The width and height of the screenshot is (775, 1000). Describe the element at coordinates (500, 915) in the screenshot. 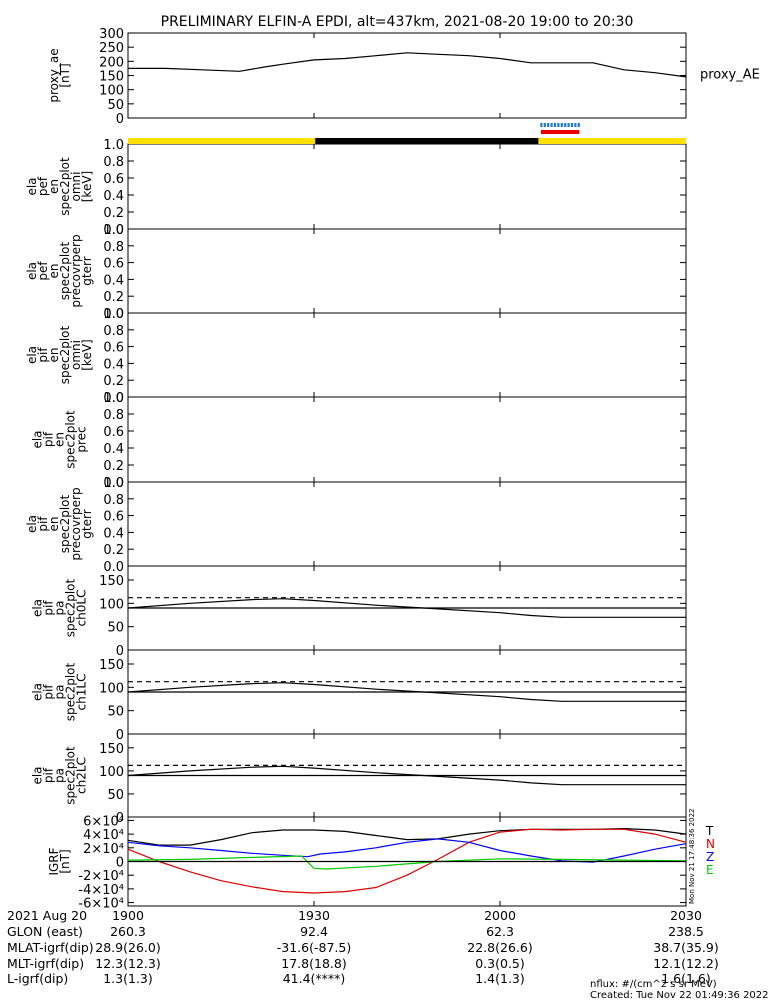

I see `x-tick-label: 2000` at that location.